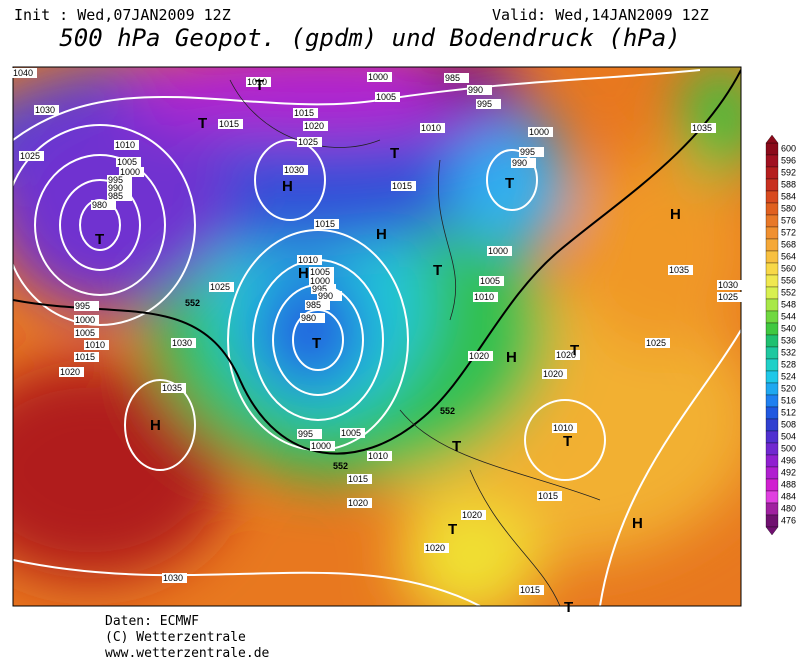 The width and height of the screenshot is (812, 671). Describe the element at coordinates (788, 304) in the screenshot. I see `scale-label: 548` at that location.